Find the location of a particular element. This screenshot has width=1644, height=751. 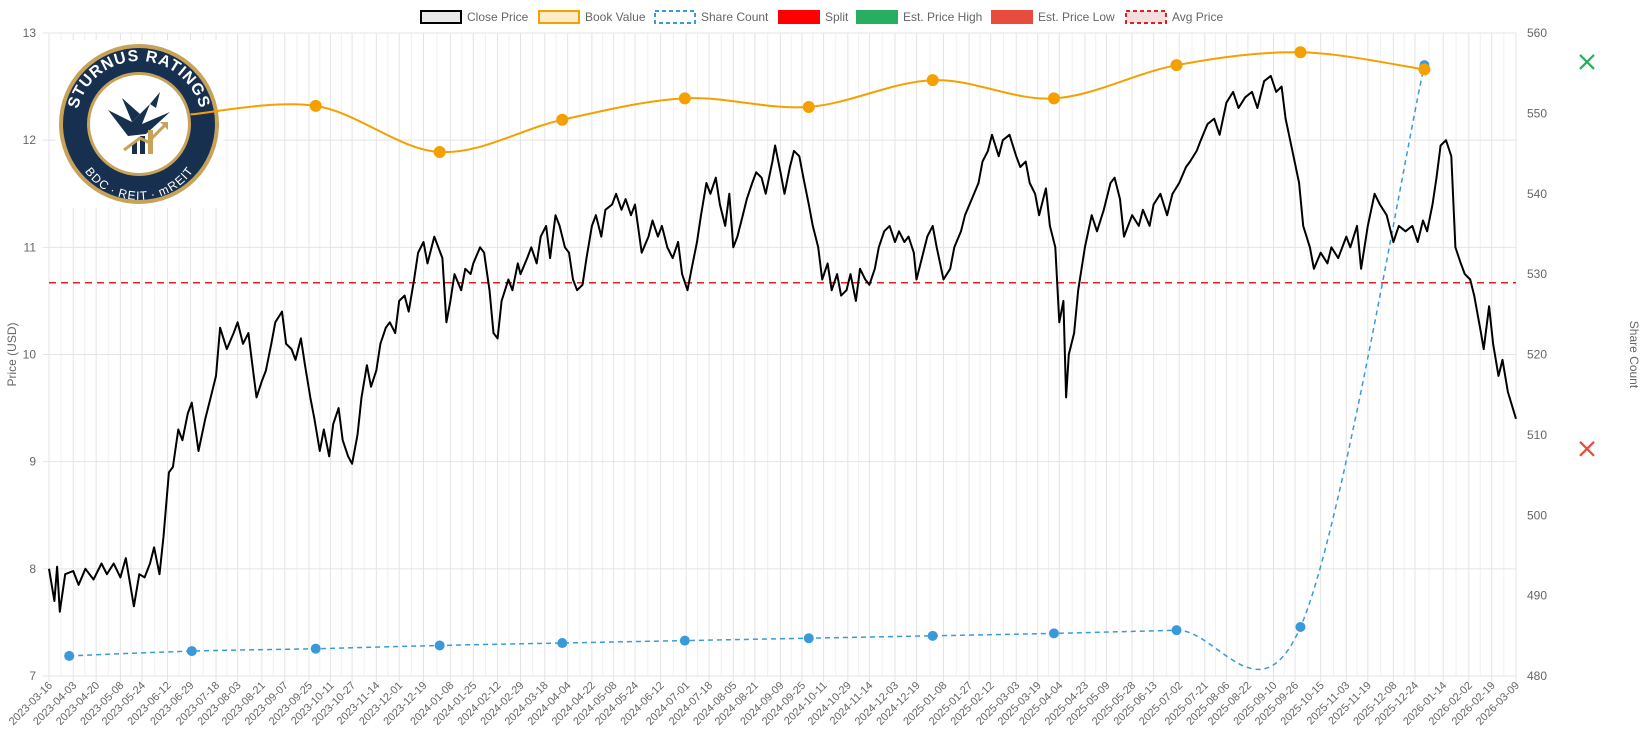

legend-item: Est. Price Low is located at coordinates (1053, 17).